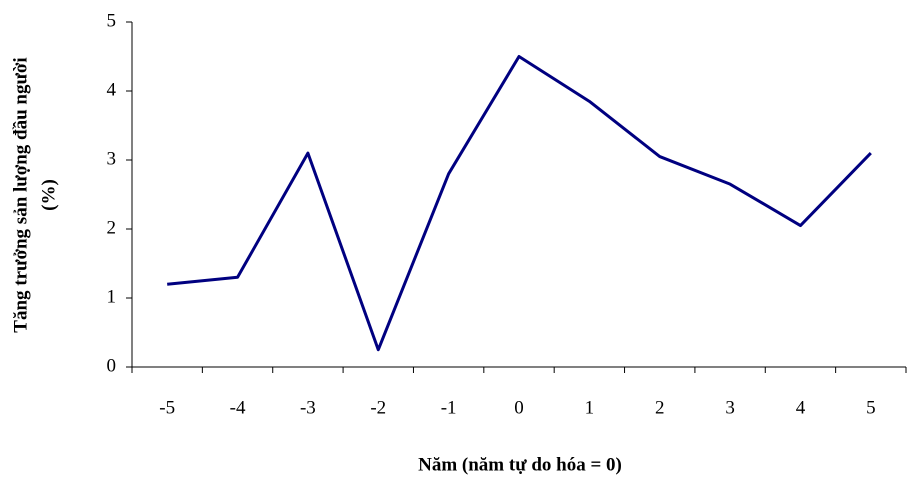 This screenshot has height=480, width=909. What do you see at coordinates (871, 407) in the screenshot?
I see `x-tick-label: 5` at bounding box center [871, 407].